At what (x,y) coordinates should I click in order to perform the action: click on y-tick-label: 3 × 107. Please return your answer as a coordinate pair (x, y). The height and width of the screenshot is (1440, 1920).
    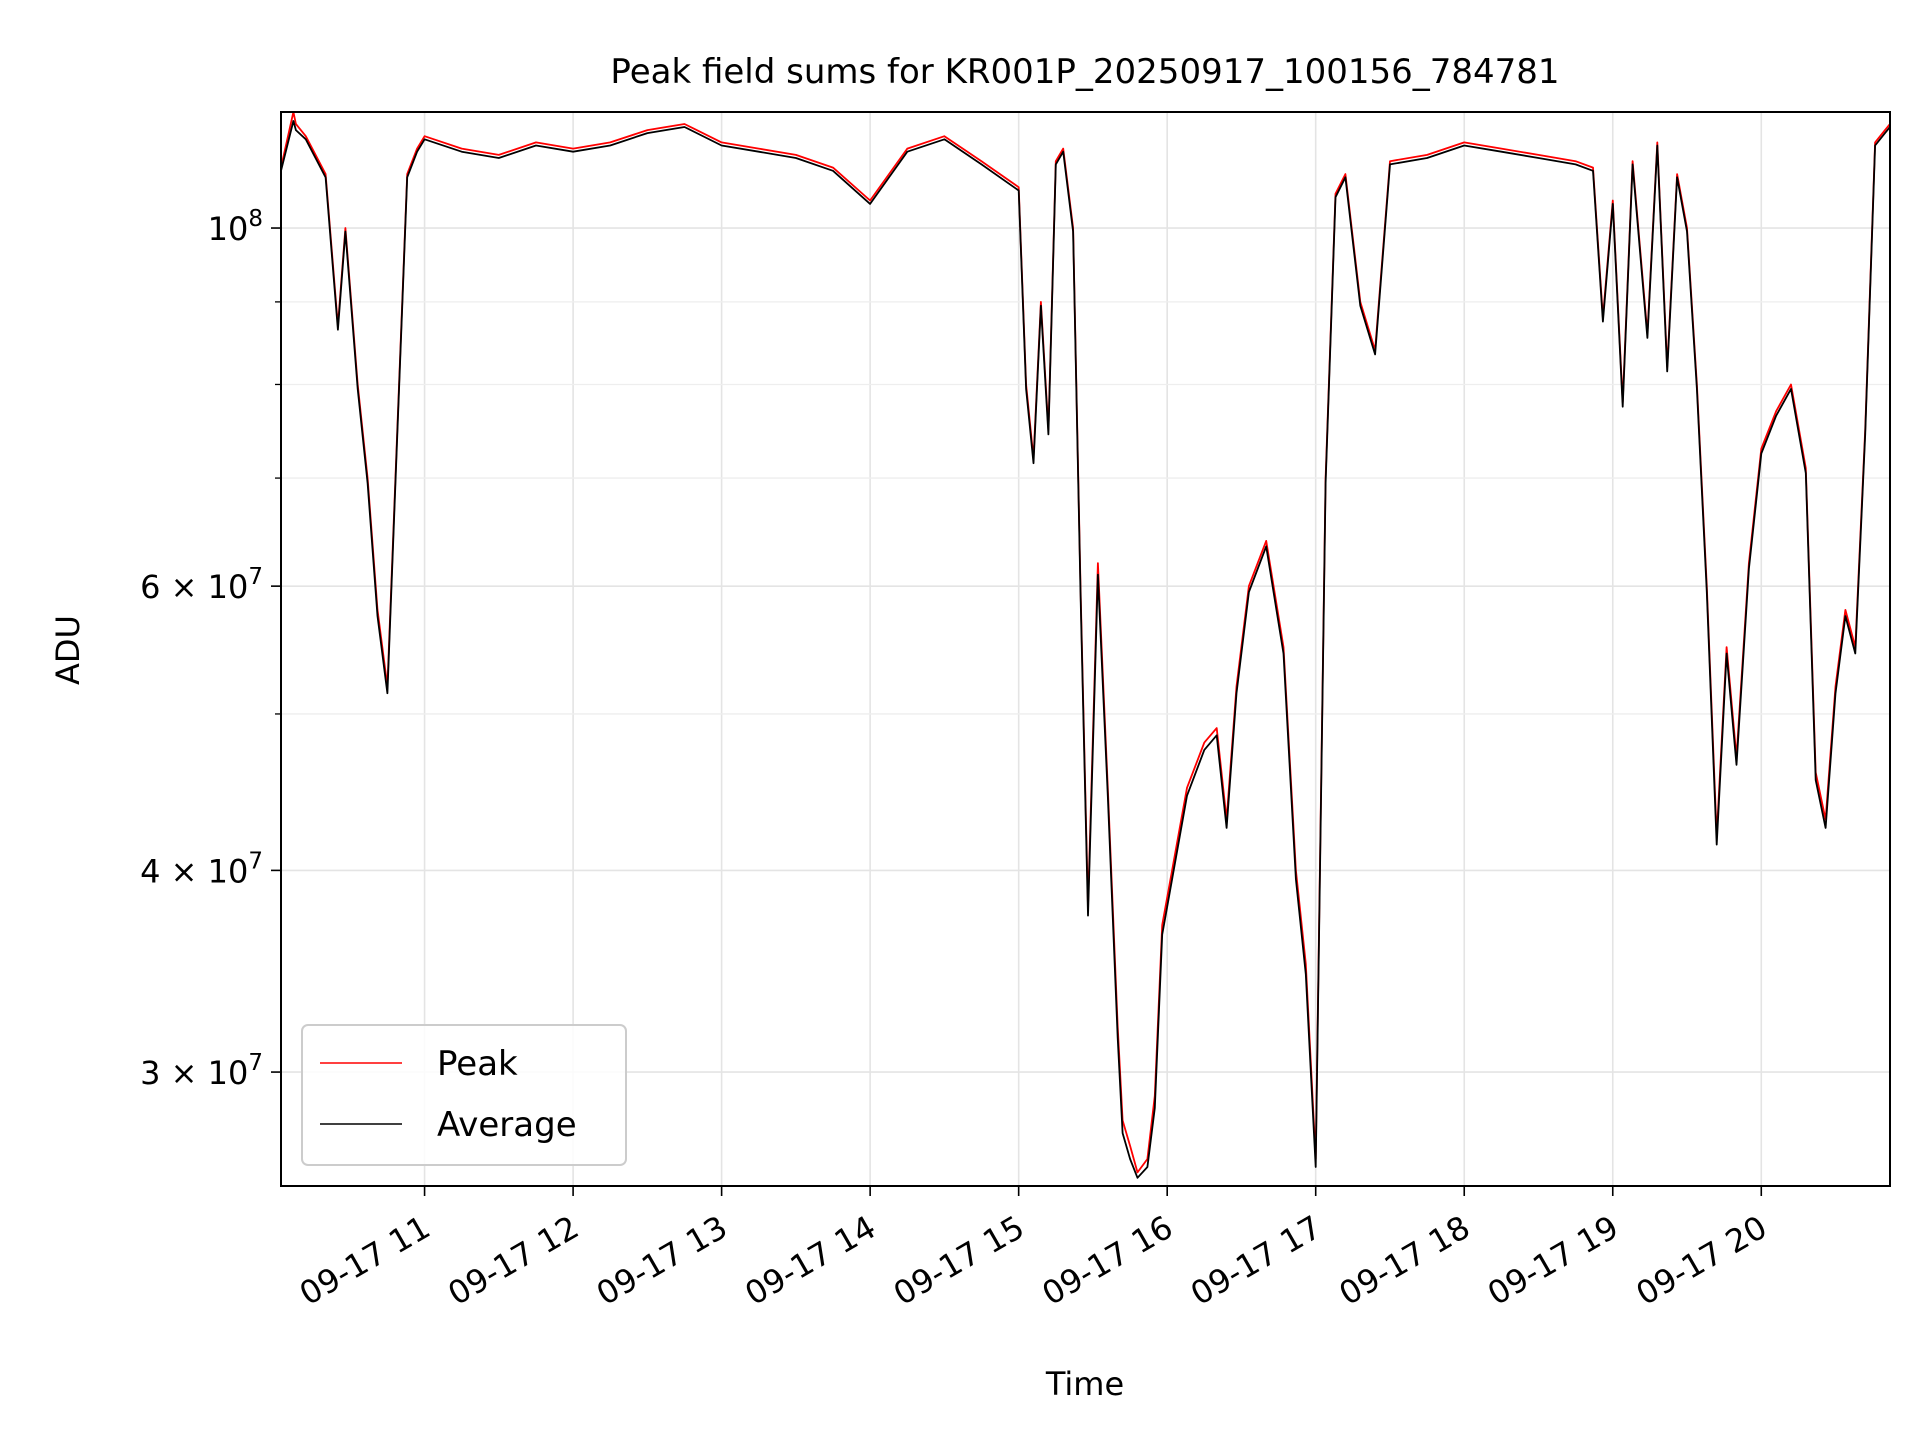
    Looking at the image, I should click on (201, 1071).